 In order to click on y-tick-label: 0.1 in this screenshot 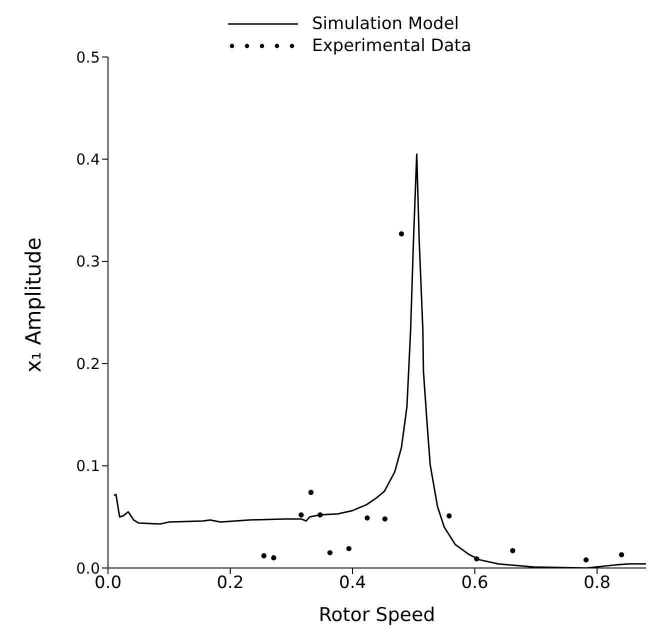, I will do `click(88, 466)`.